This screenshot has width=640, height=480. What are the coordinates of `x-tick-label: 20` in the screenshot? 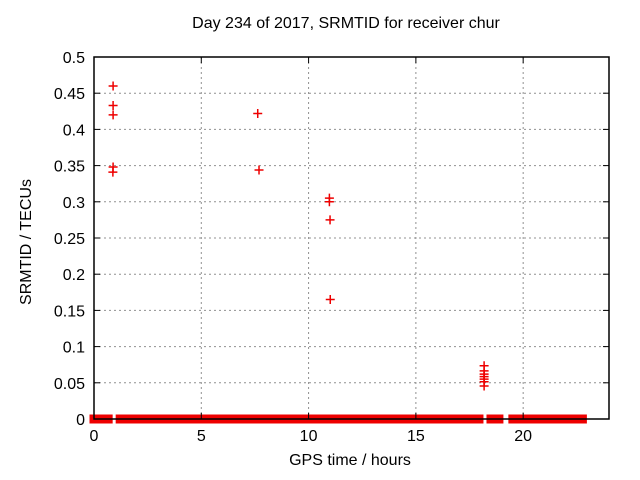 It's located at (523, 436).